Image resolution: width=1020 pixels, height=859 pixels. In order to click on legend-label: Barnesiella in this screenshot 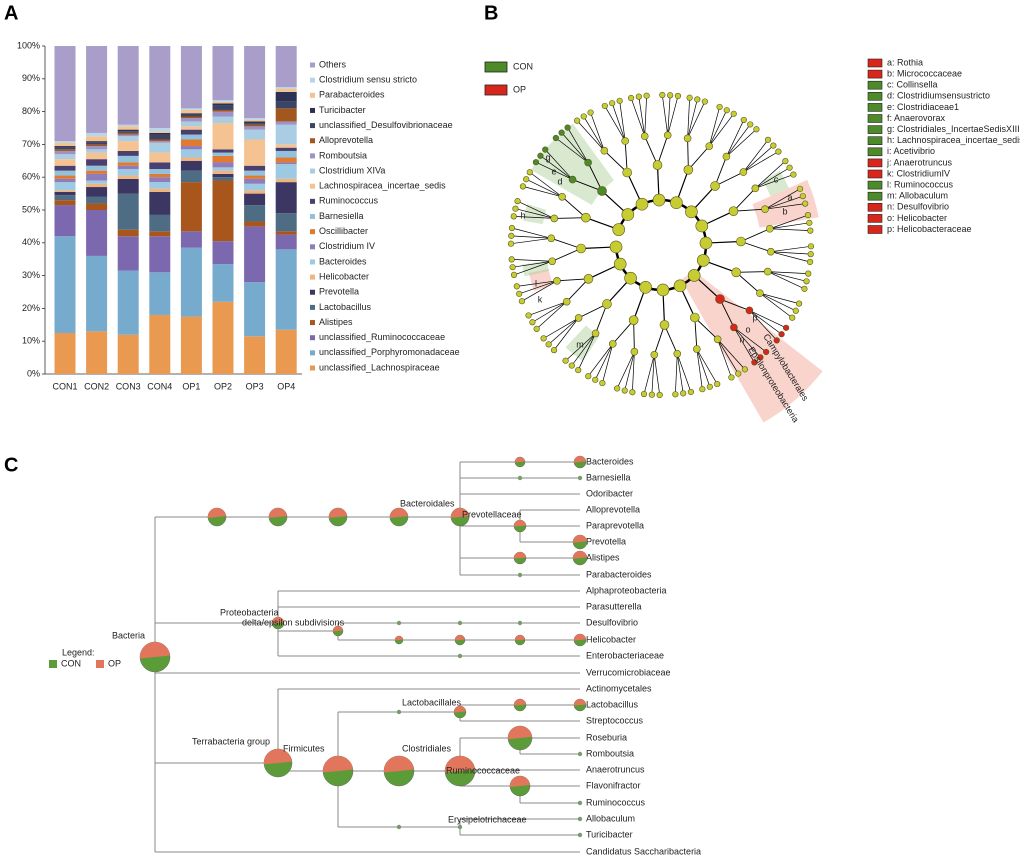, I will do `click(341, 216)`.